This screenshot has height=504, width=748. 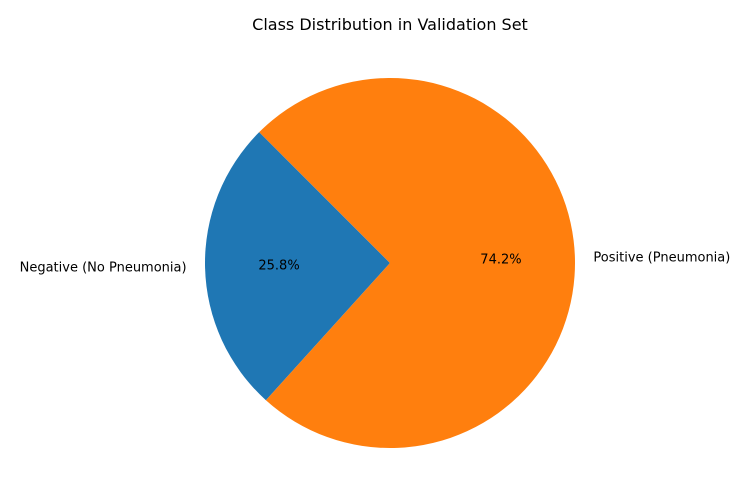 What do you see at coordinates (500, 260) in the screenshot?
I see `pie-pct-label-1: 74.2%` at bounding box center [500, 260].